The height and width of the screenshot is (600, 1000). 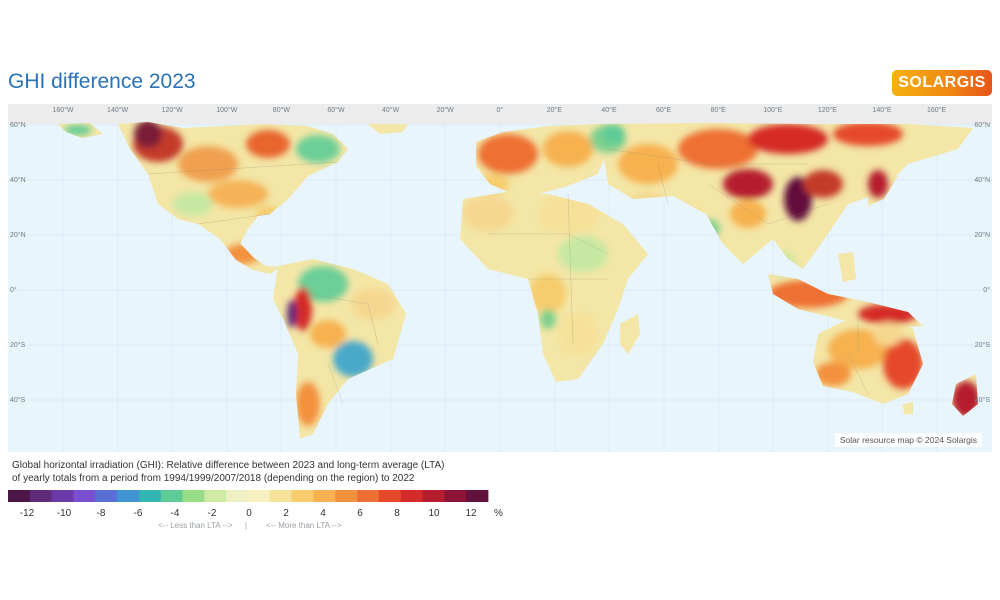 What do you see at coordinates (942, 83) in the screenshot?
I see `solargis-logo: SOLARGIS` at bounding box center [942, 83].